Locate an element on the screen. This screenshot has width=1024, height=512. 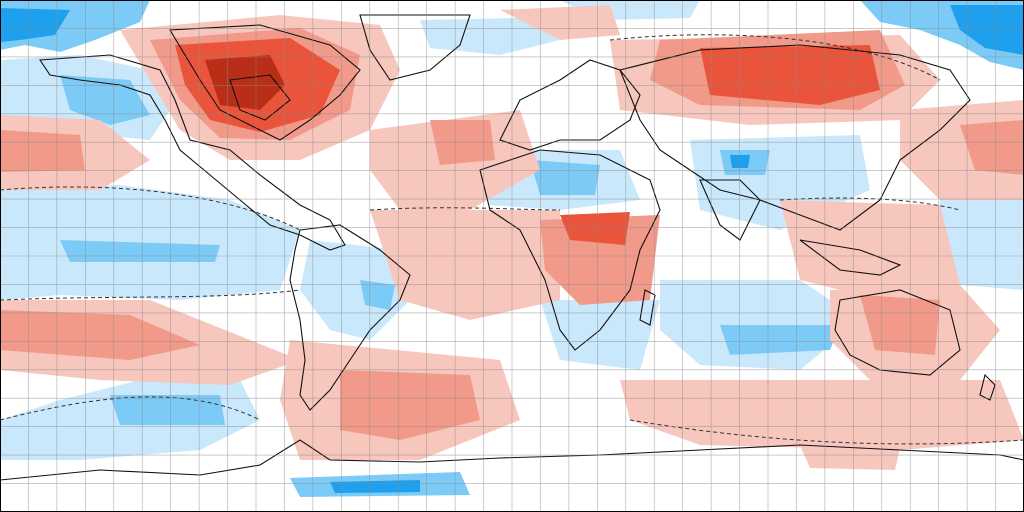
cool-region-southern-africa is located at coordinates (600, 335).